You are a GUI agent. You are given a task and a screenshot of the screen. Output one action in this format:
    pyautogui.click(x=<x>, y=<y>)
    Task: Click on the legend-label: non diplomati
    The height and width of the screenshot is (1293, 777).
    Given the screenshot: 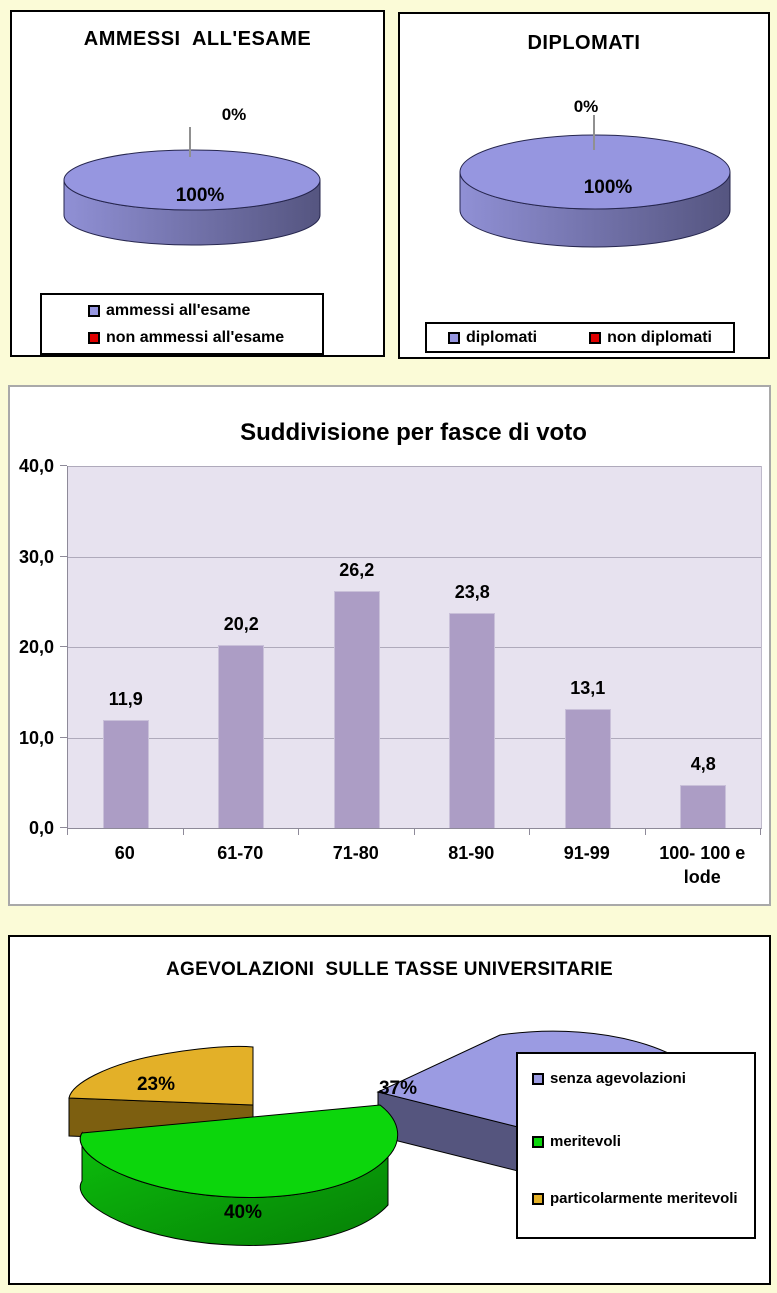 What is the action you would take?
    pyautogui.click(x=659, y=337)
    